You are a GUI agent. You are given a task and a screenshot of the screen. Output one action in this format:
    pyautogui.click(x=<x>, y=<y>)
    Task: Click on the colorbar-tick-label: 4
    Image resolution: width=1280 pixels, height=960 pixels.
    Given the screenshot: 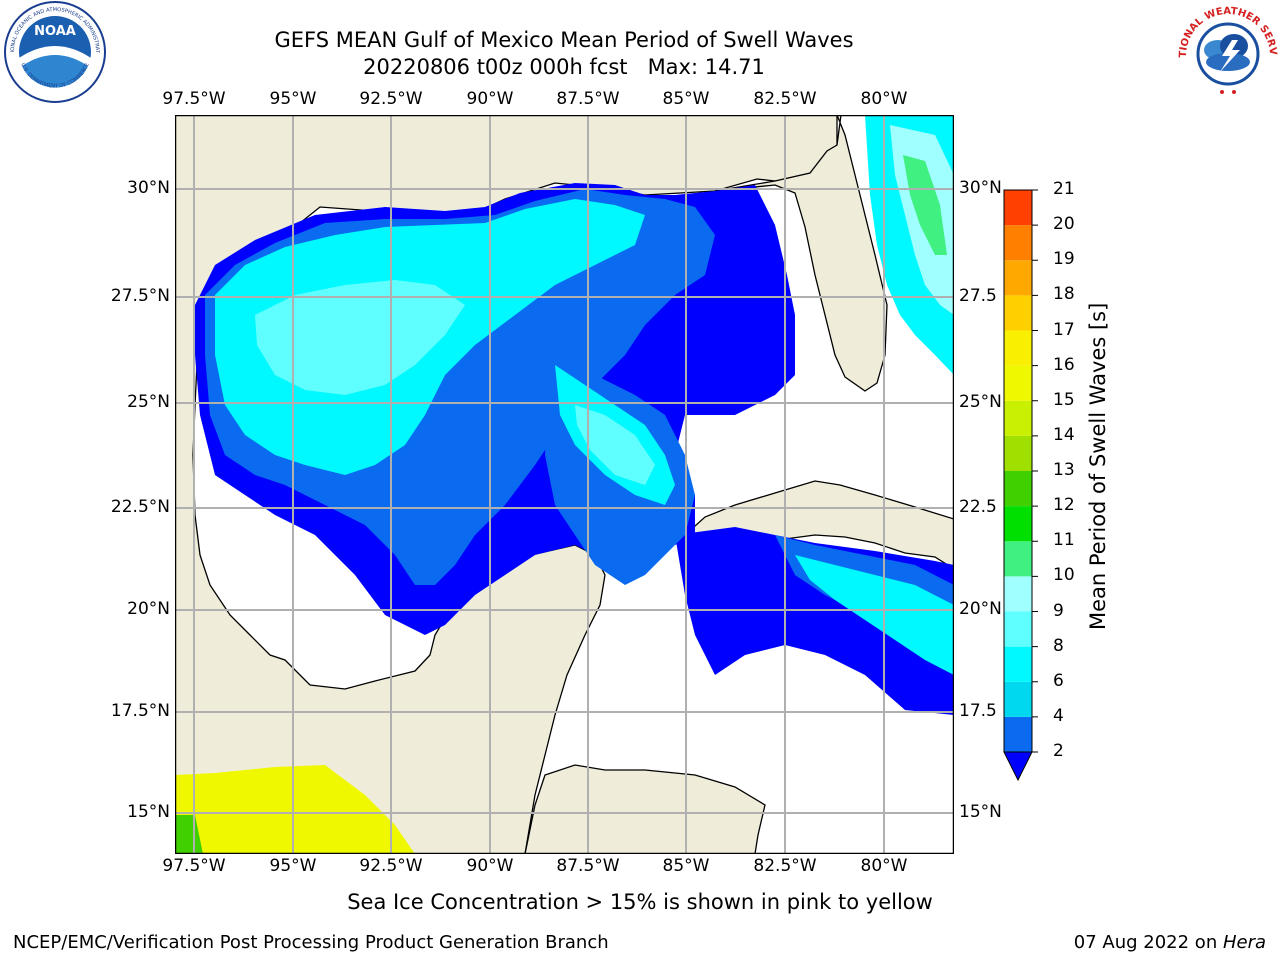 What is the action you would take?
    pyautogui.click(x=1058, y=715)
    